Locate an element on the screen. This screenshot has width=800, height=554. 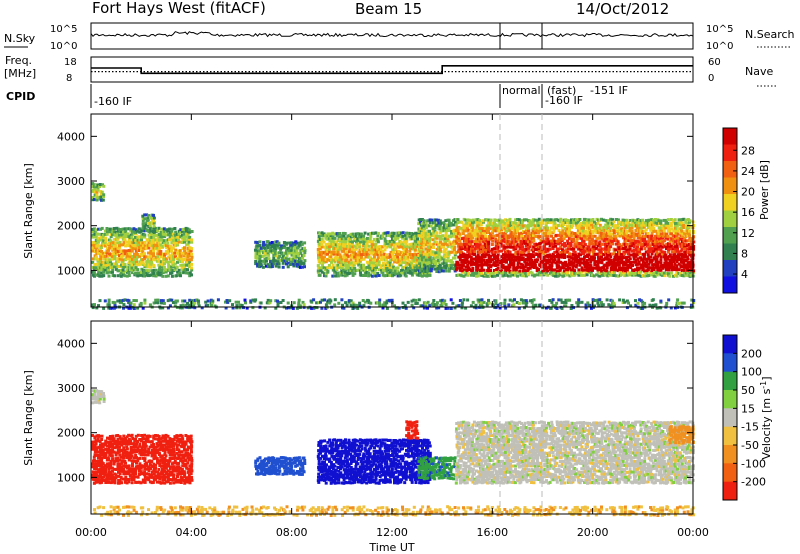
nsky-line is located at coordinates (392, 34).